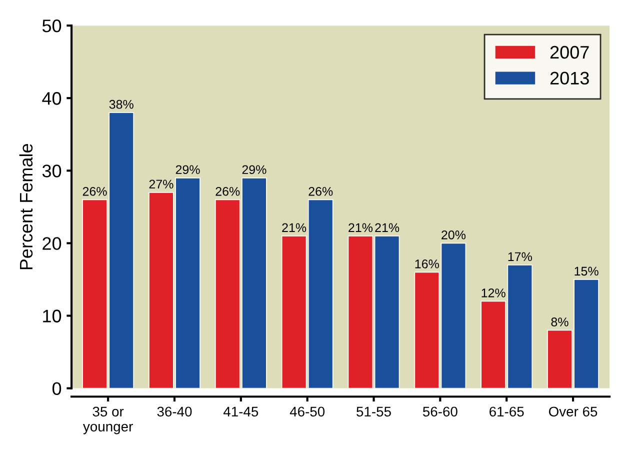  What do you see at coordinates (52, 98) in the screenshot?
I see `y-tick-label: 40` at bounding box center [52, 98].